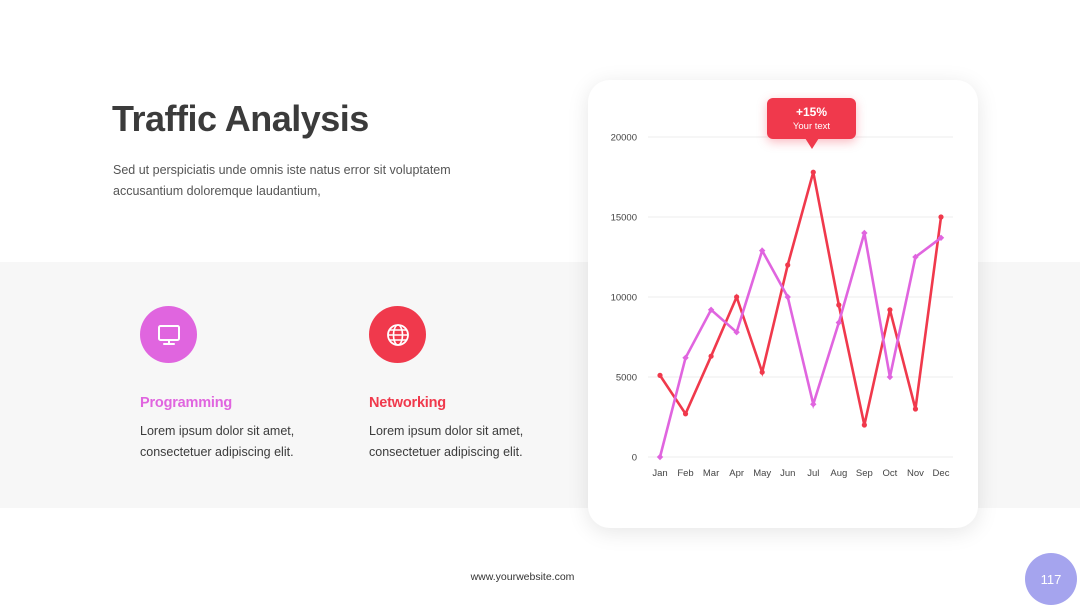  I want to click on monitor-icon, so click(168, 334).